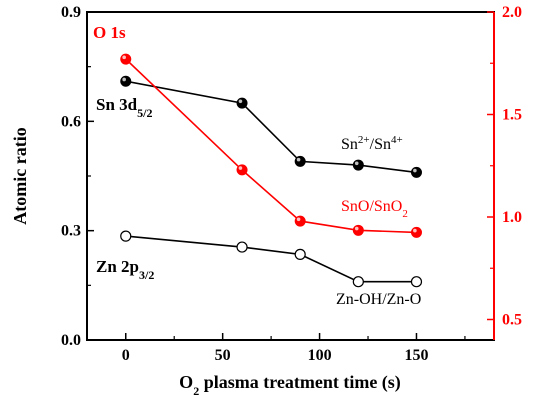  What do you see at coordinates (512, 12) in the screenshot?
I see `y-right-tick-label: 2.0` at bounding box center [512, 12].